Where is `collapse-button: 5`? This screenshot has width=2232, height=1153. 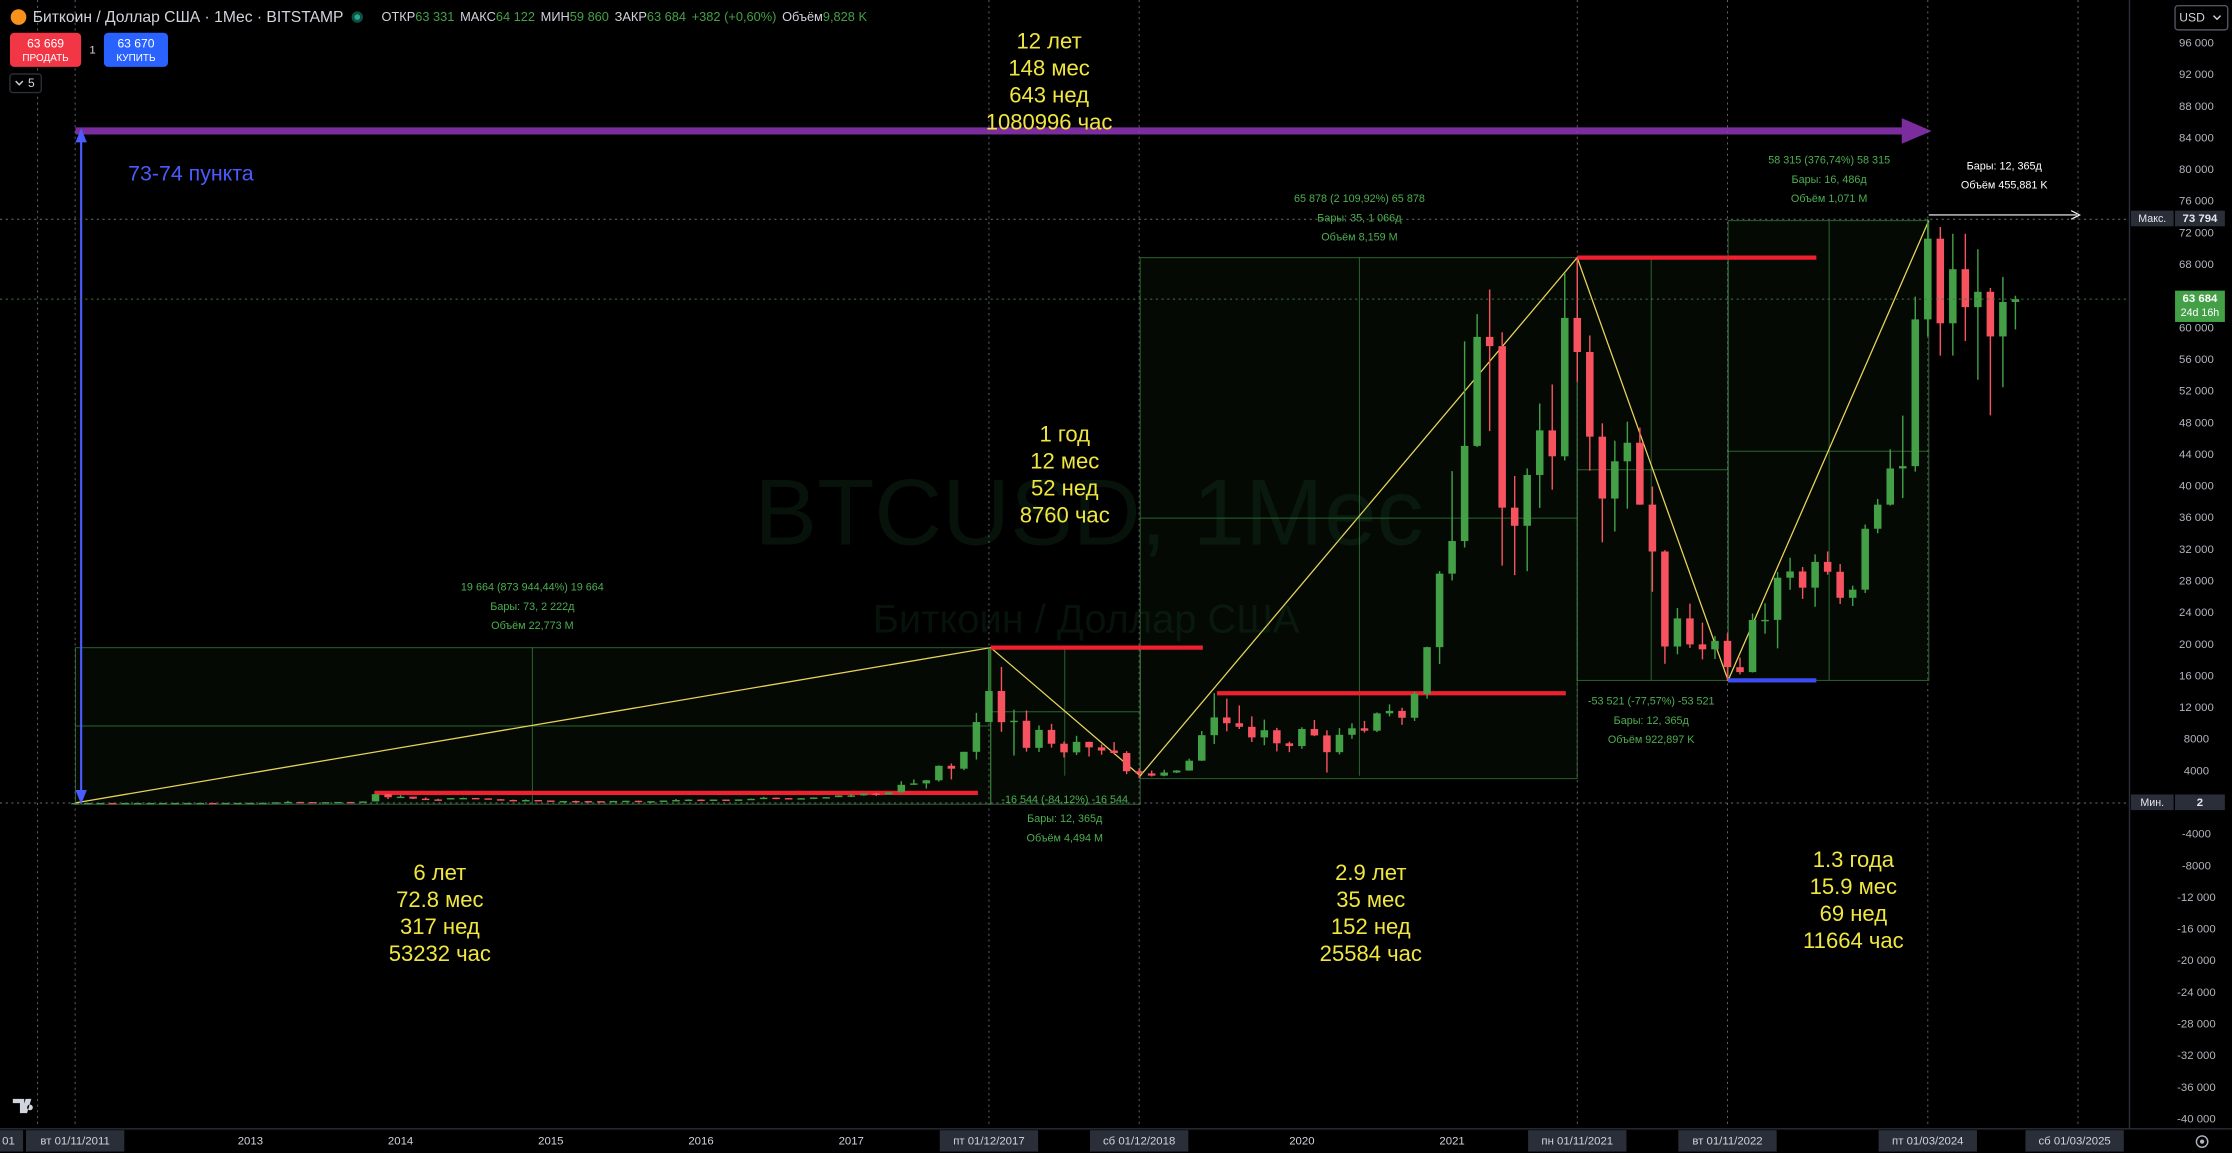
collapse-button: 5 is located at coordinates (26, 83).